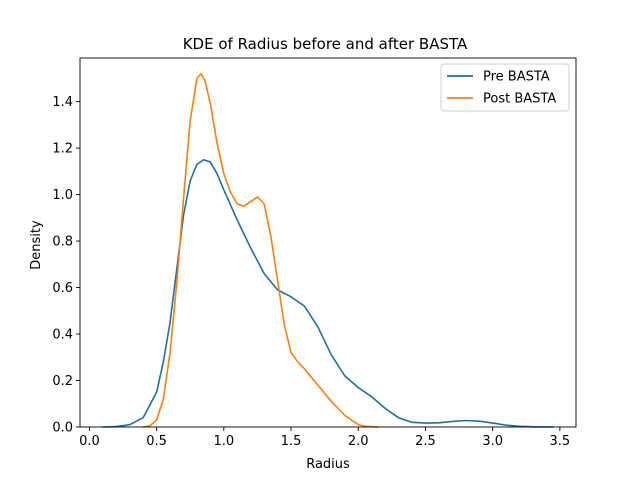  What do you see at coordinates (62, 335) in the screenshot?
I see `y-tick-label: 0.4` at bounding box center [62, 335].